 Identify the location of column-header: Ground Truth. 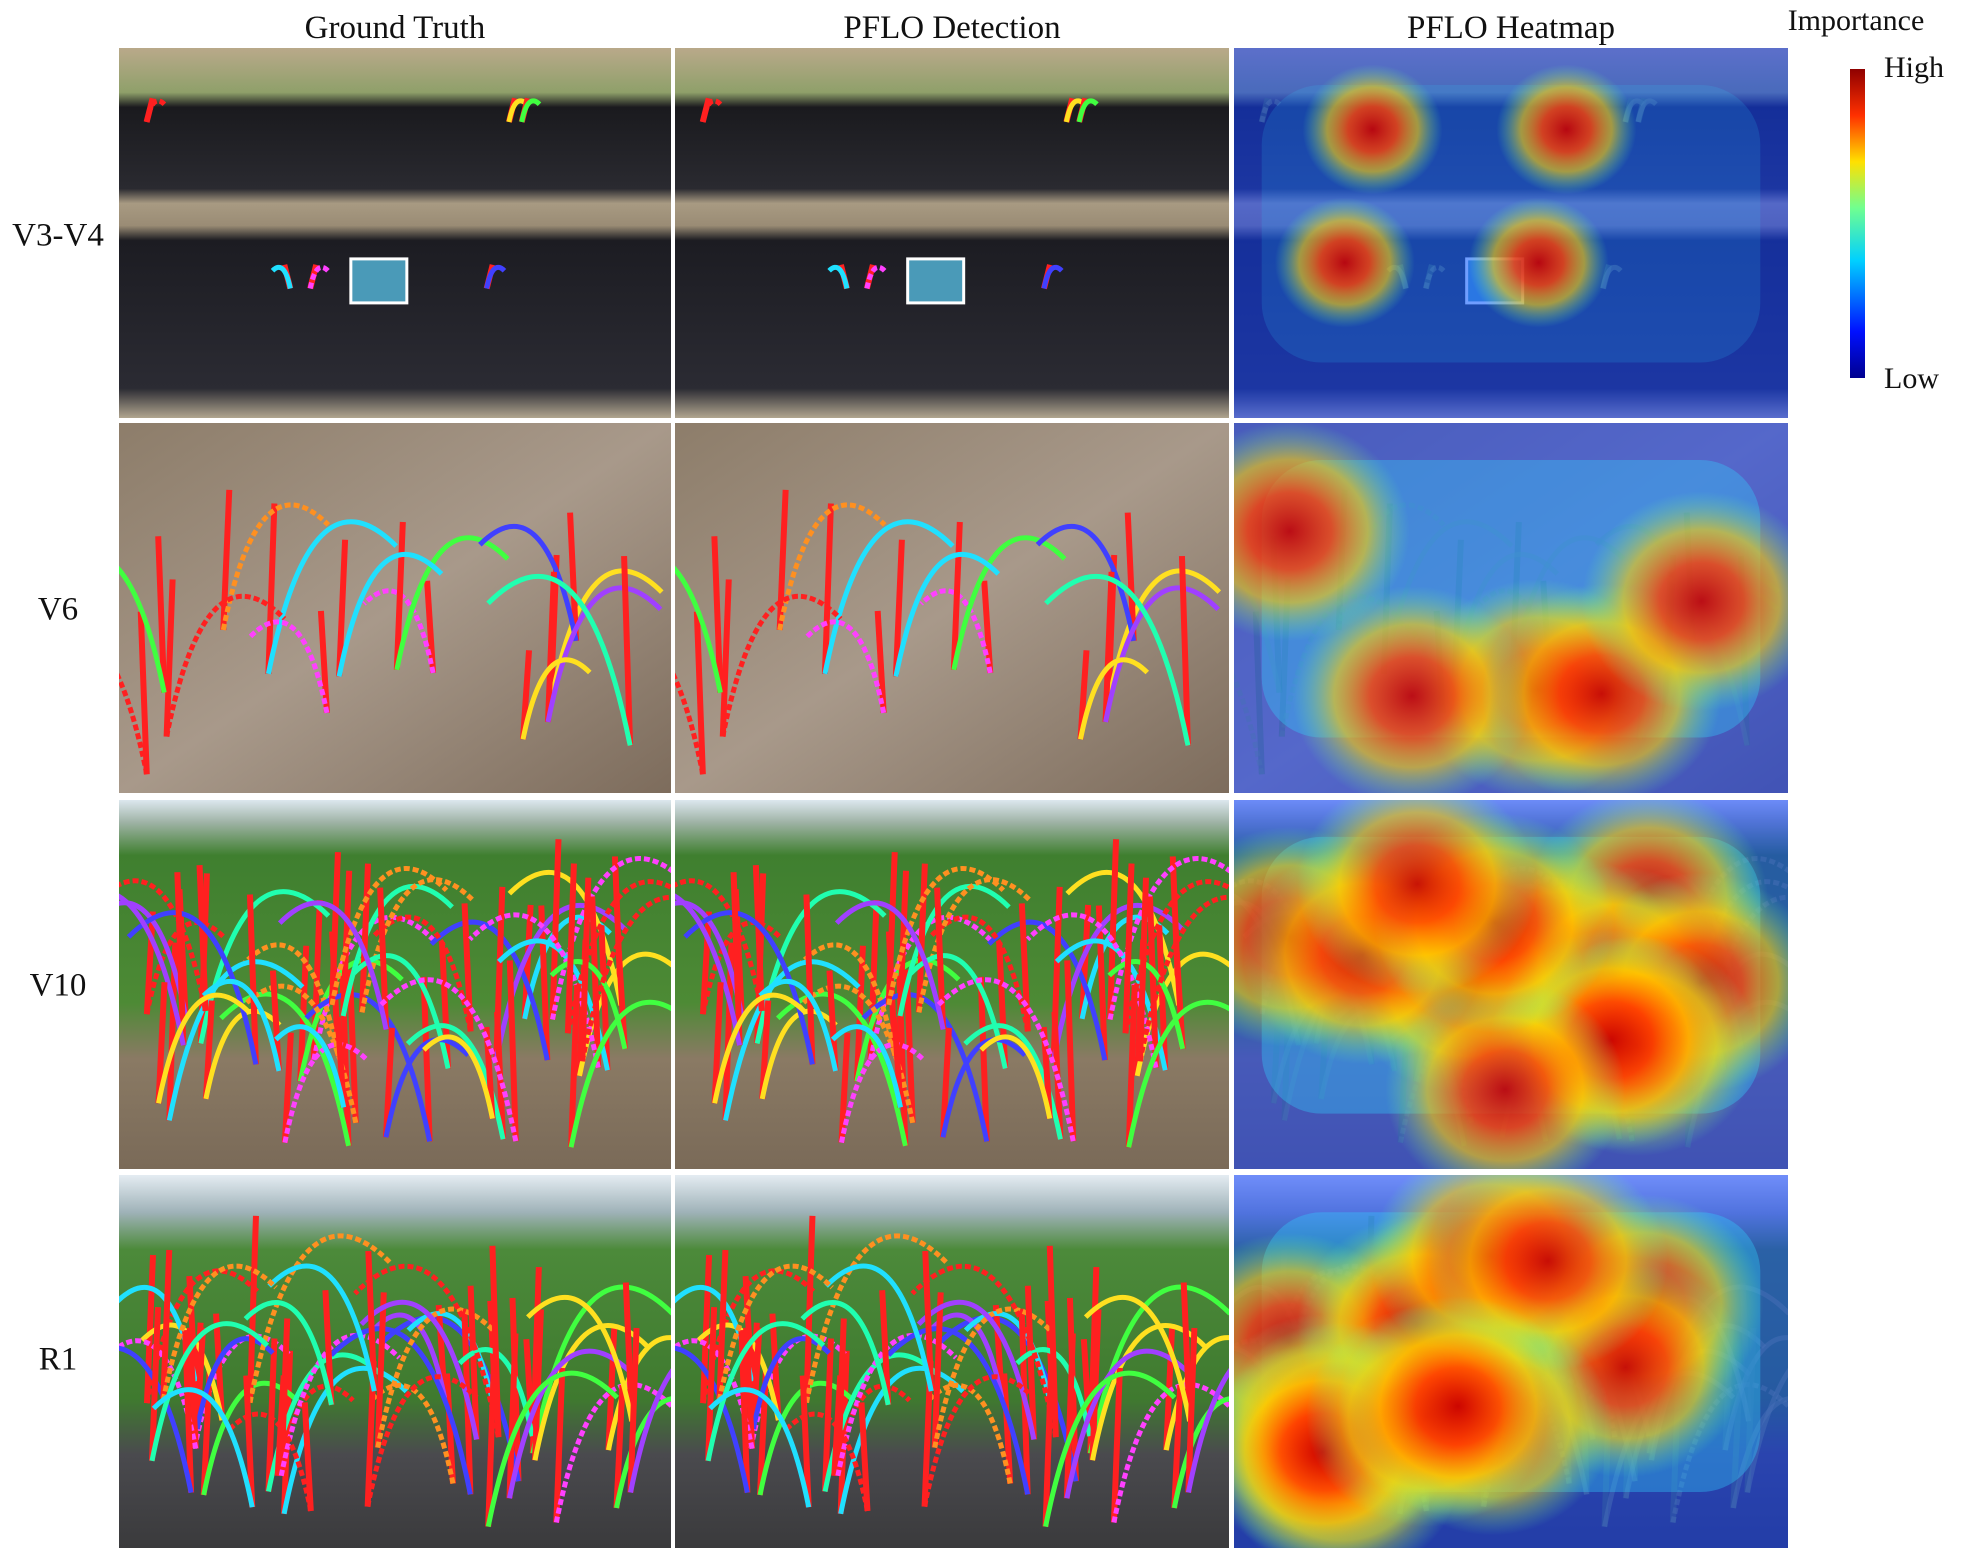
(395, 28).